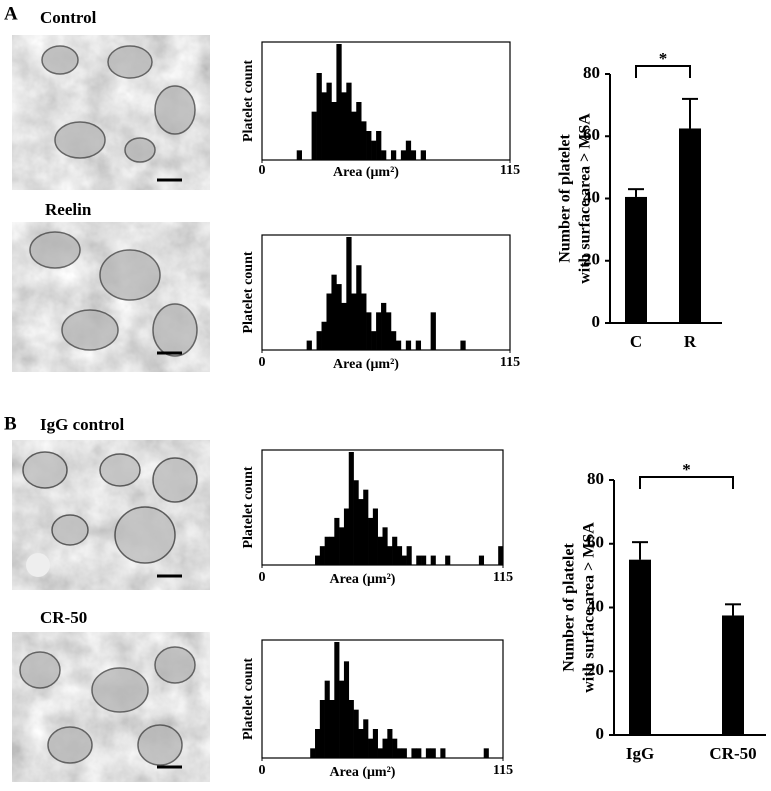 This screenshot has width=771, height=791. What do you see at coordinates (10, 423) in the screenshot?
I see `panel-label: B` at bounding box center [10, 423].